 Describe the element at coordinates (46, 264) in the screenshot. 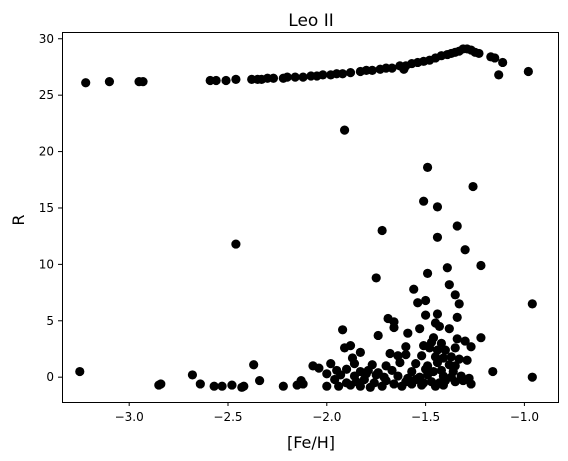

I see `y-tick-label: 10` at that location.